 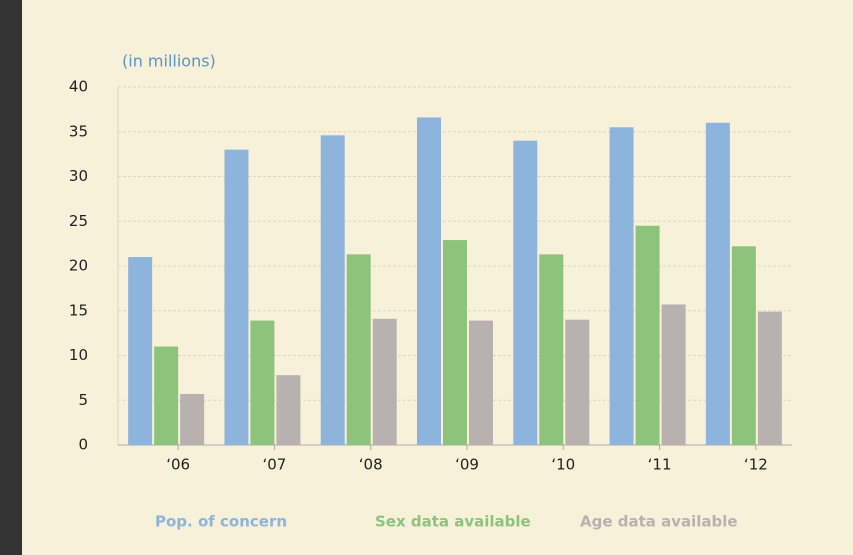 I want to click on y-tick-label: 15, so click(x=78, y=310).